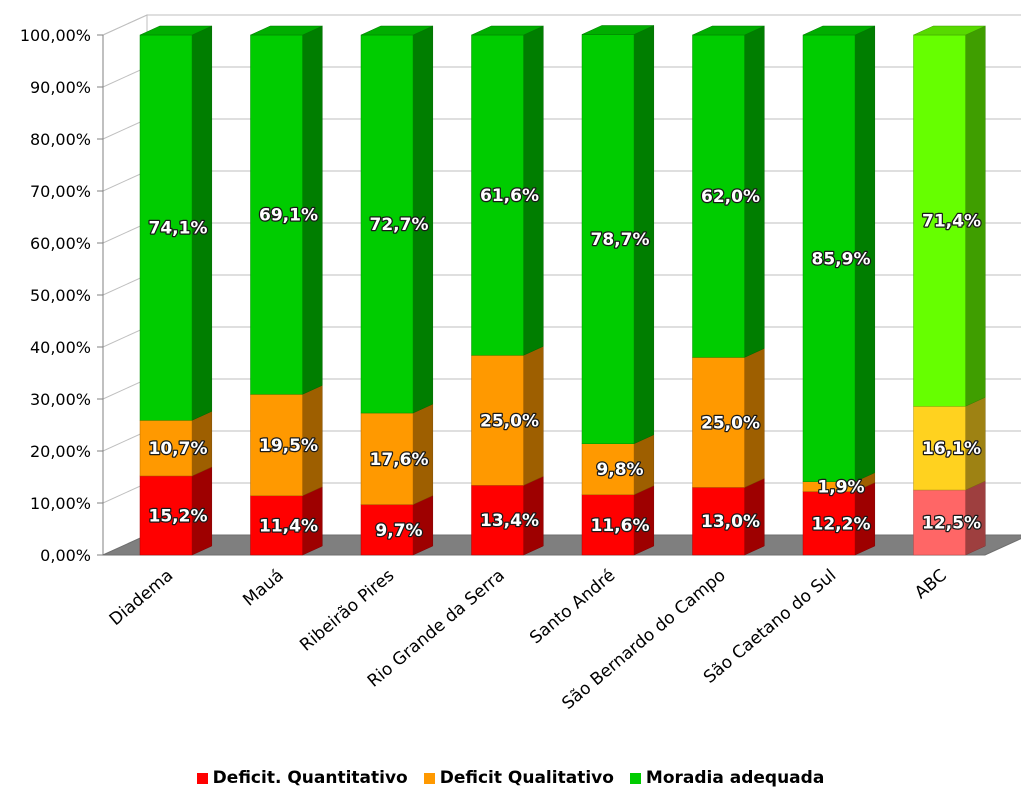  Describe the element at coordinates (60, 139) in the screenshot. I see `y-tick-label: 80,00%` at that location.